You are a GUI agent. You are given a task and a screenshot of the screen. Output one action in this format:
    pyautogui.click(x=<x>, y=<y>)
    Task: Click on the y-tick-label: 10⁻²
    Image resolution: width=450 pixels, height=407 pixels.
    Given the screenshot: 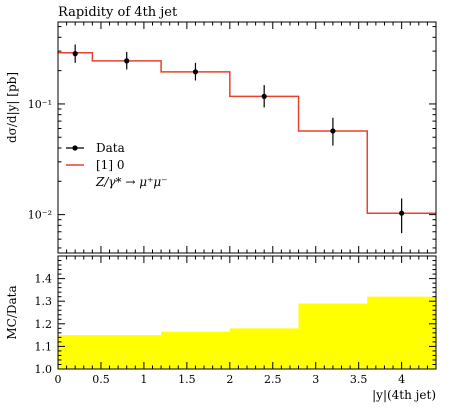 What is the action you would take?
    pyautogui.click(x=40, y=215)
    